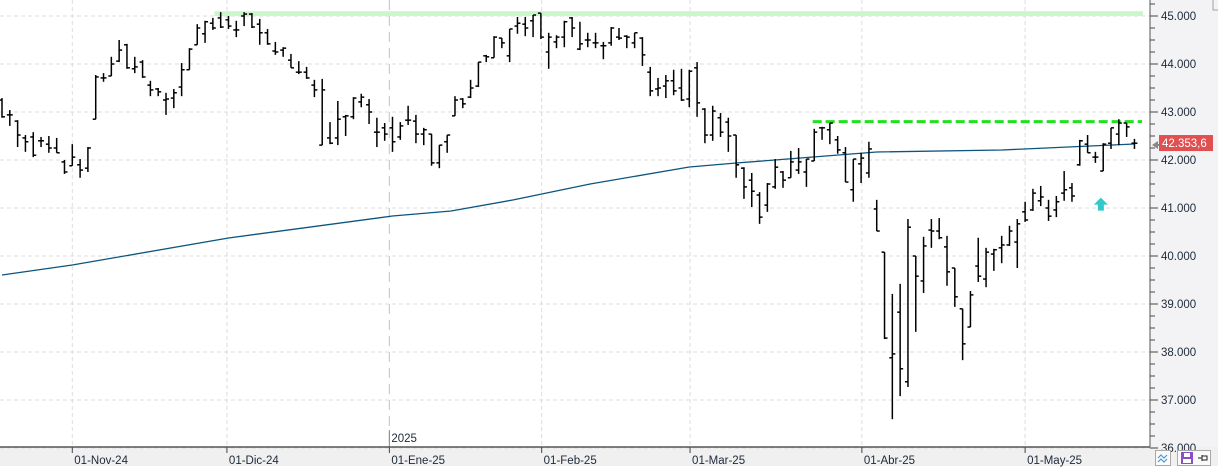 This screenshot has height=469, width=1218. What do you see at coordinates (1178, 353) in the screenshot?
I see `y-tick-label: 38.000` at bounding box center [1178, 353].